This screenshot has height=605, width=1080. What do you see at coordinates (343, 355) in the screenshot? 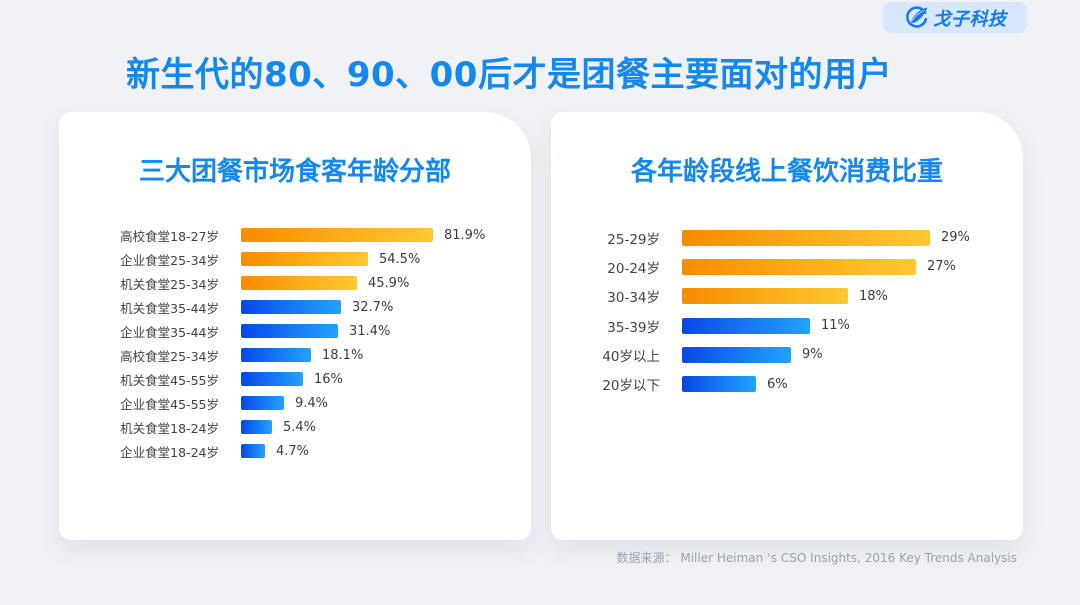
I see `bar-value-label: 18.1%` at bounding box center [343, 355].